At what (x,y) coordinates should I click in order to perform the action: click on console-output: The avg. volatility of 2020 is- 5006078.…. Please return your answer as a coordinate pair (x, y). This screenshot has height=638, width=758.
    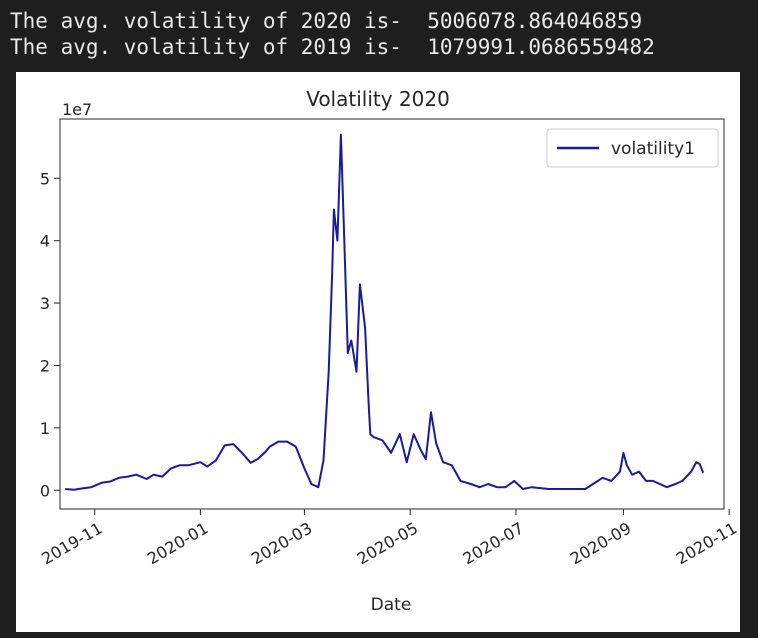
    Looking at the image, I should click on (332, 34).